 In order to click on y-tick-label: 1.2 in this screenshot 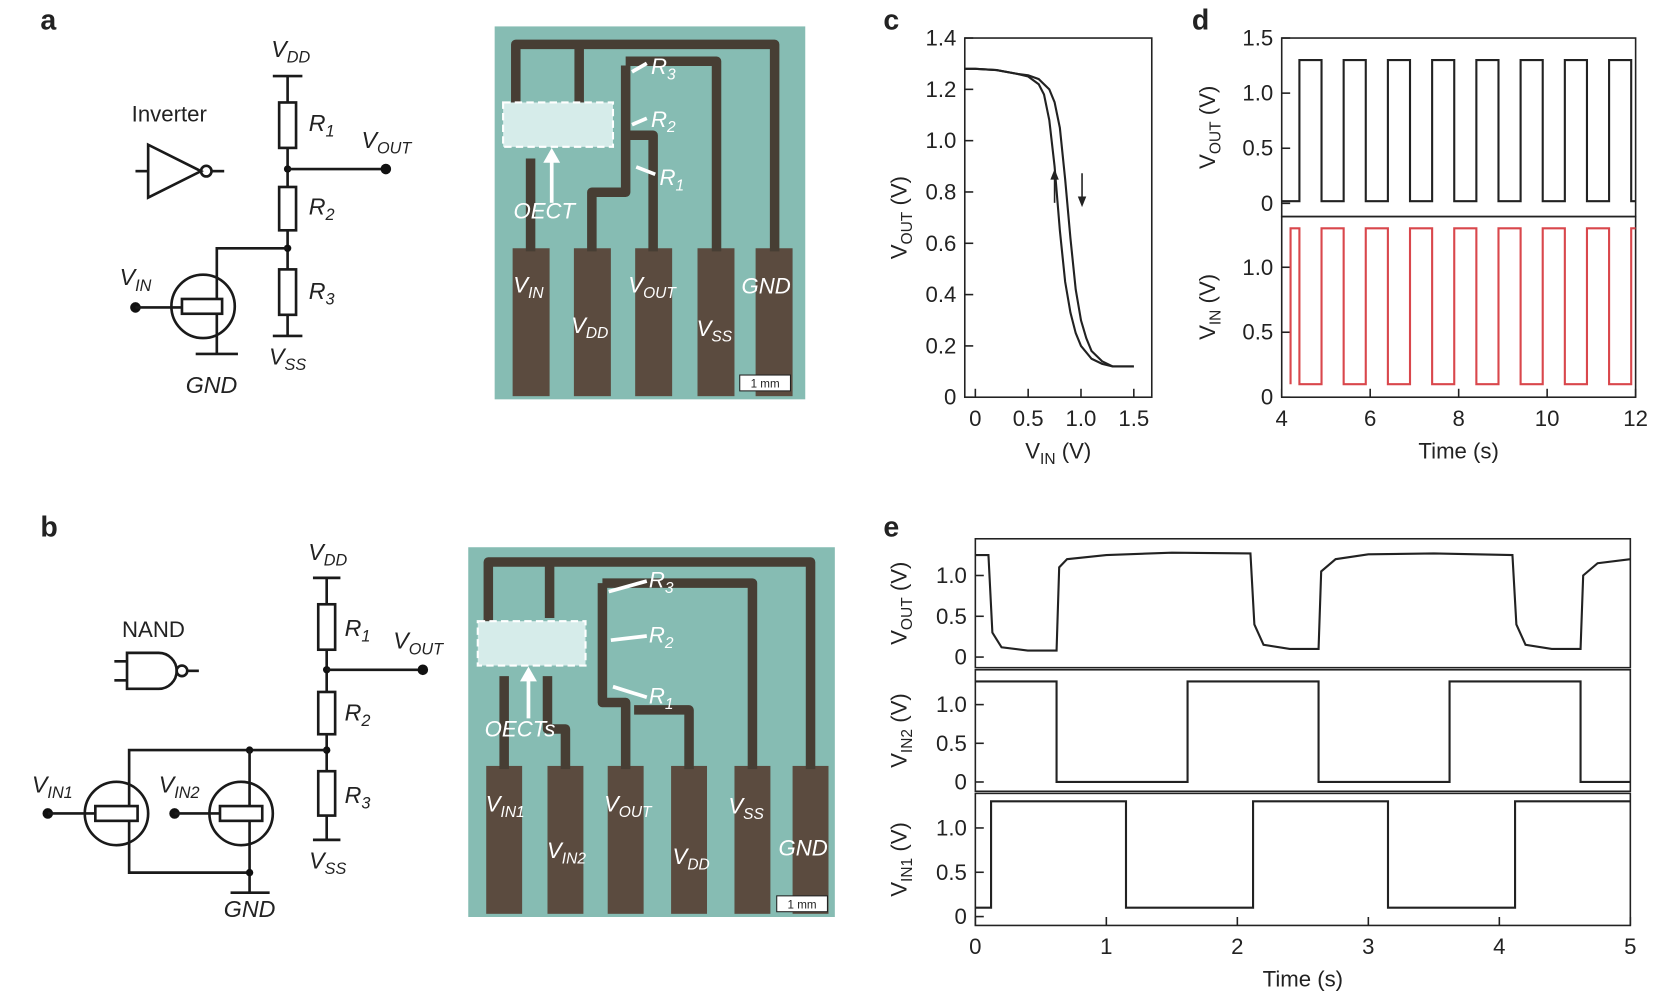, I will do `click(941, 89)`.